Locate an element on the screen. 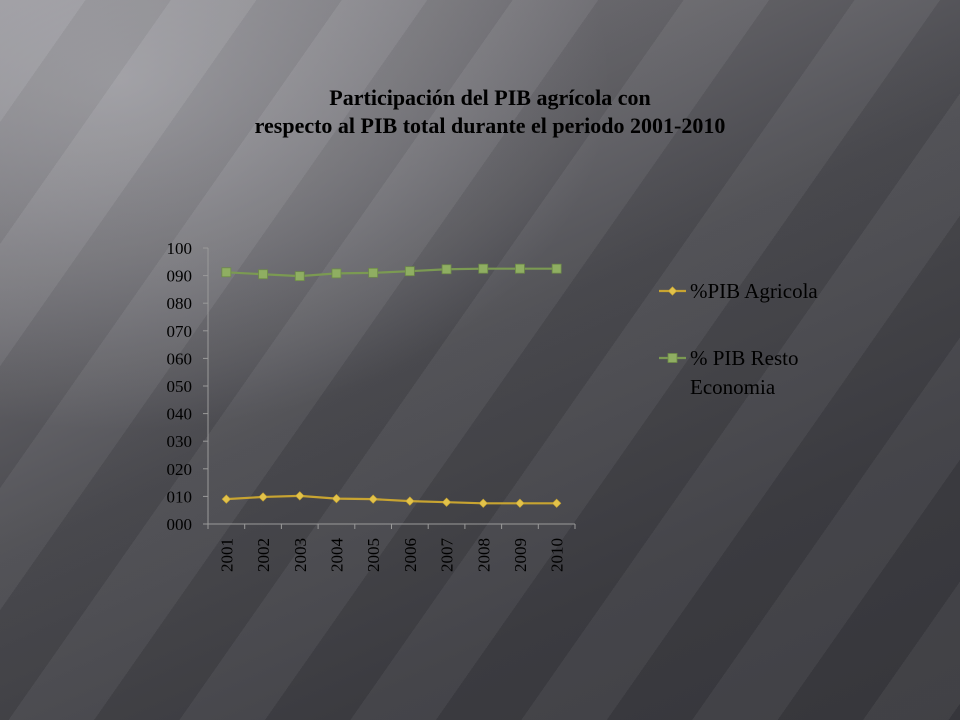 The height and width of the screenshot is (720, 960). y-tick-label: 050 is located at coordinates (180, 386).